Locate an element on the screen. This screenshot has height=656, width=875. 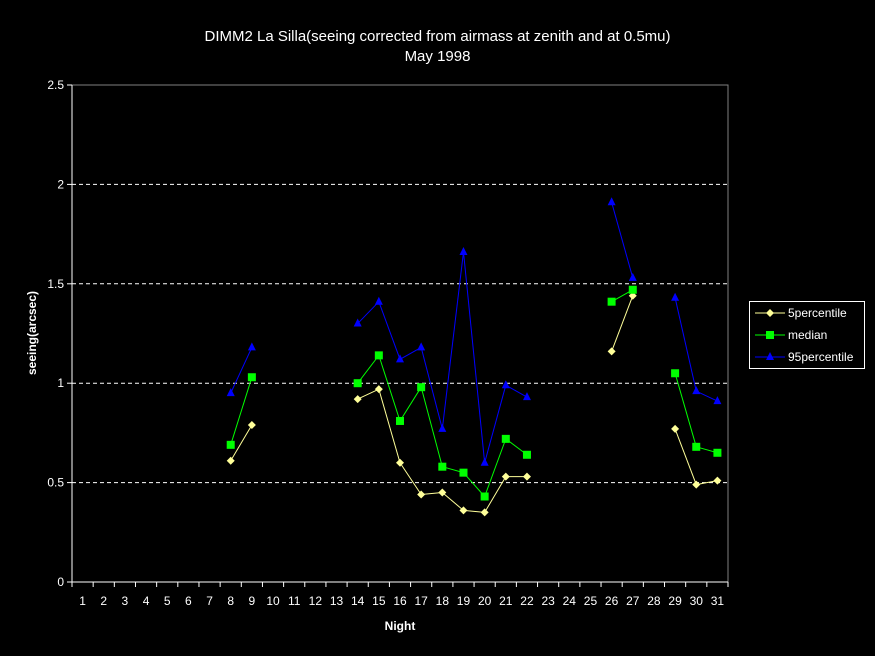
legend: 5percentile median 95percentile is located at coordinates (807, 335).